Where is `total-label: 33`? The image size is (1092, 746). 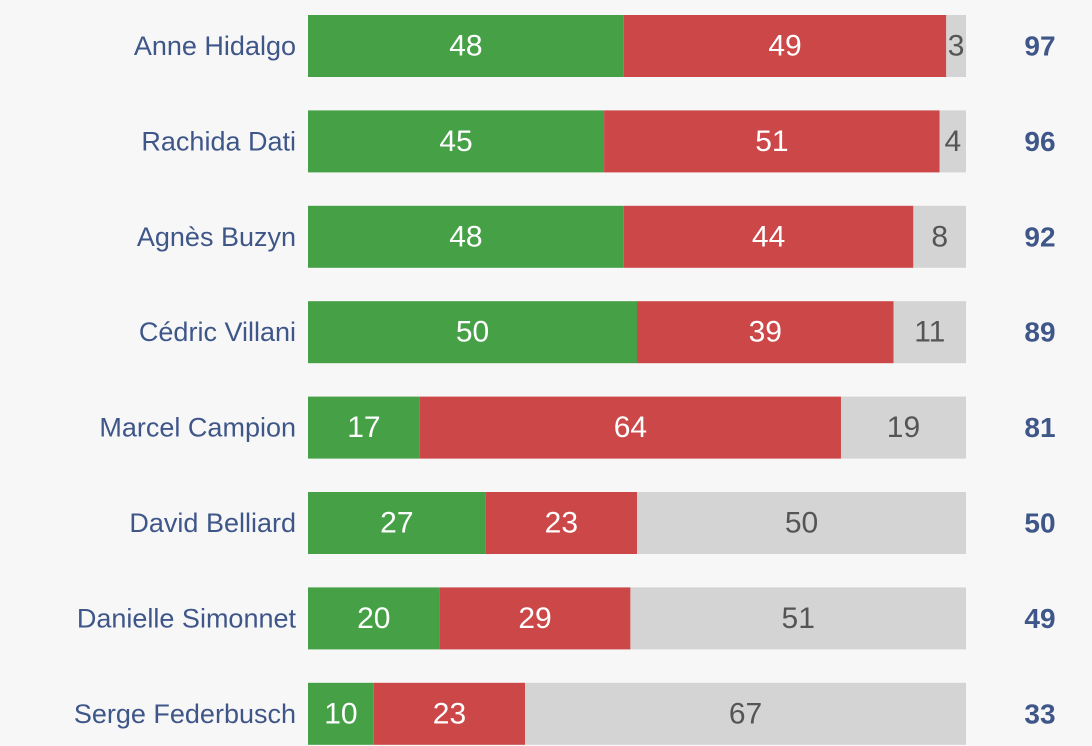
total-label: 33 is located at coordinates (1039, 713).